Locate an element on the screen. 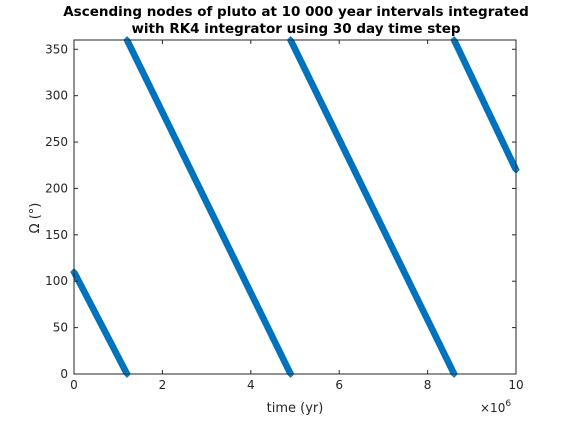  x-tick-label: 4 is located at coordinates (251, 385).